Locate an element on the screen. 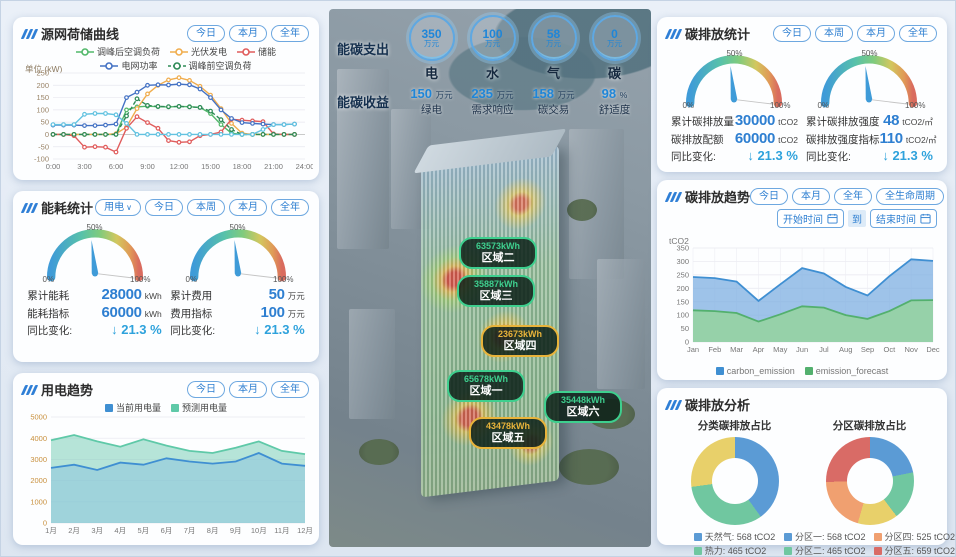 The width and height of the screenshot is (956, 557). legend-label: 分区二: 465 tCO2 is located at coordinates (830, 551).